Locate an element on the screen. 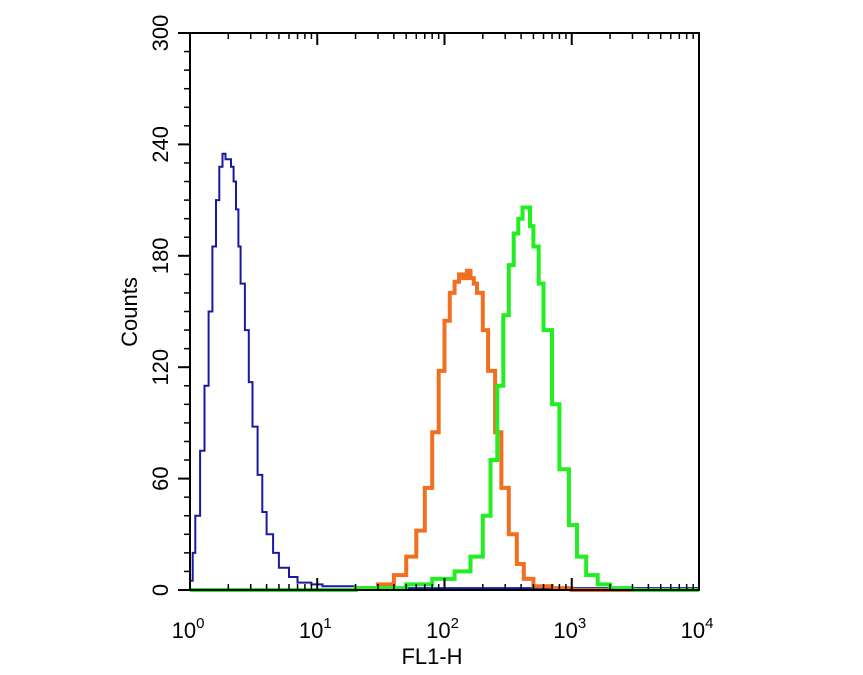  y-tick-label: 180 is located at coordinates (160, 255).